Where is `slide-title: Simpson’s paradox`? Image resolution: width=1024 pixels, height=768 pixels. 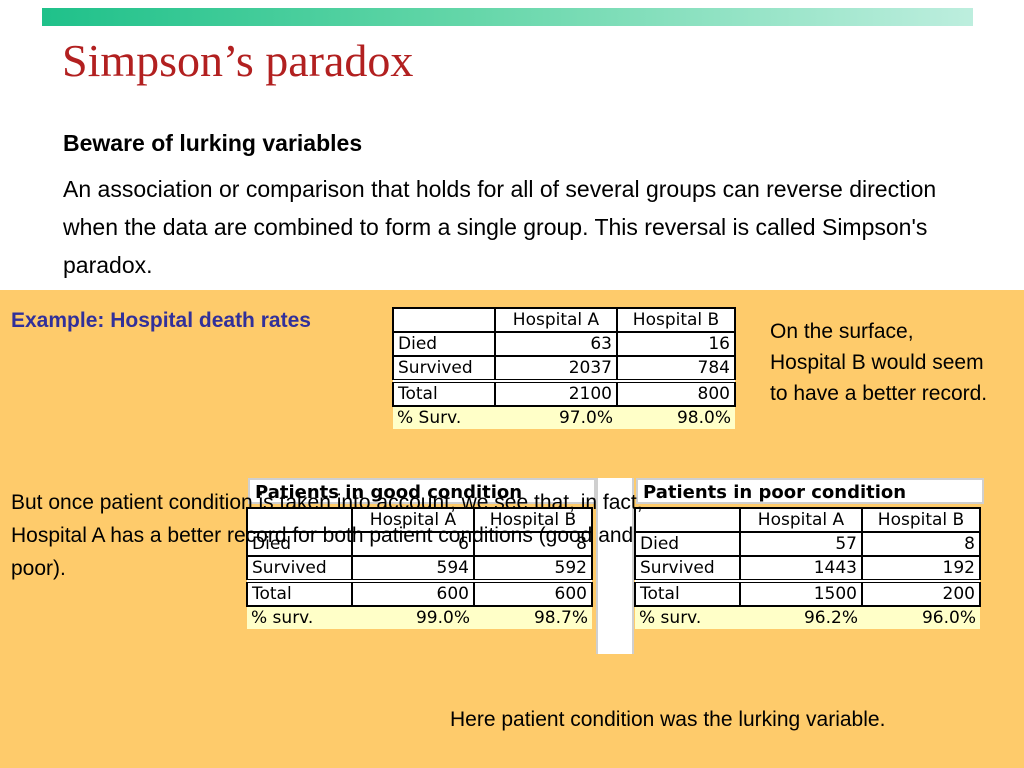 slide-title: Simpson’s paradox is located at coordinates (238, 60).